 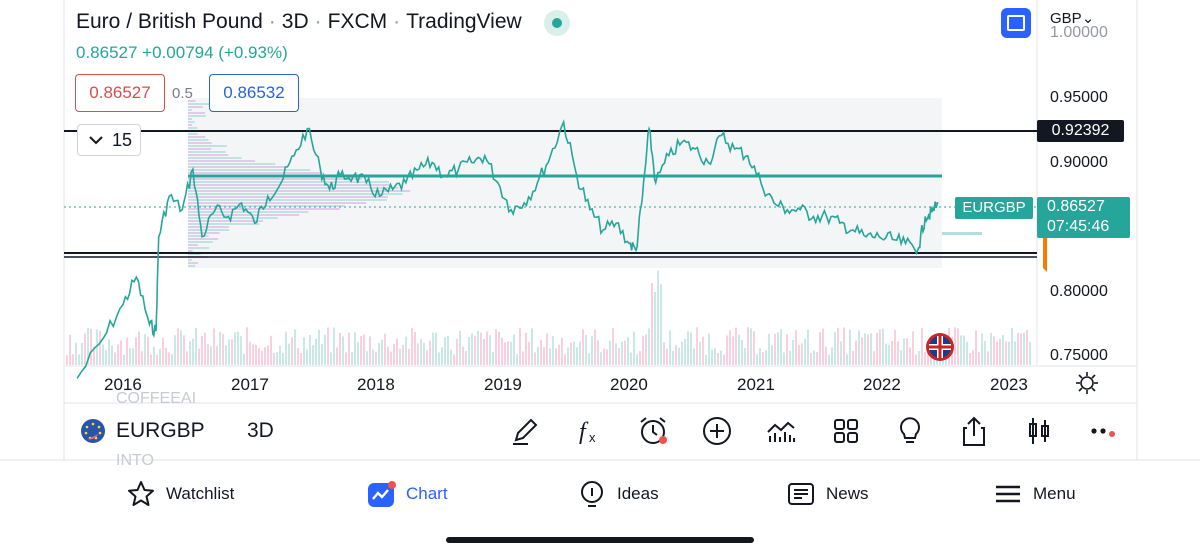 What do you see at coordinates (557, 23) in the screenshot?
I see `market-status-icon` at bounding box center [557, 23].